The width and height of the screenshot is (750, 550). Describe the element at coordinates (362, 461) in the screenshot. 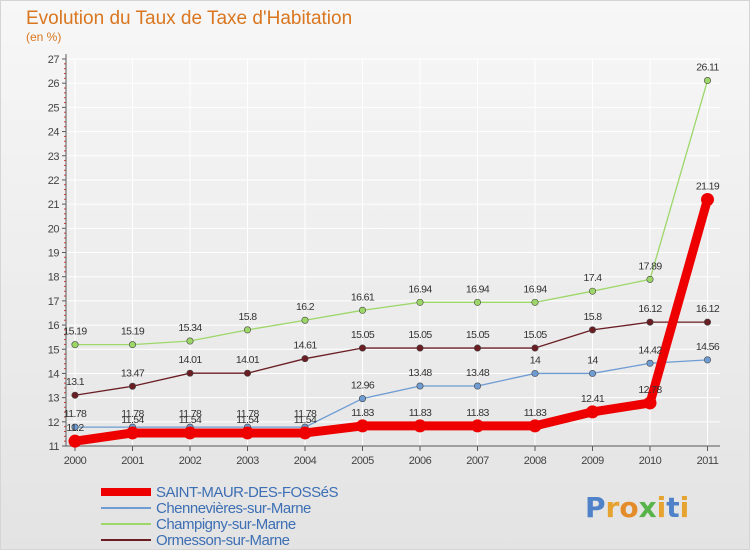

I see `x-tick-label: 2005` at that location.